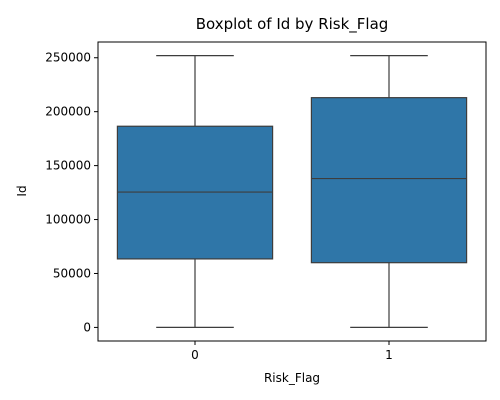 This screenshot has width=500, height=400. I want to click on x-tick-label: 0, so click(195, 355).